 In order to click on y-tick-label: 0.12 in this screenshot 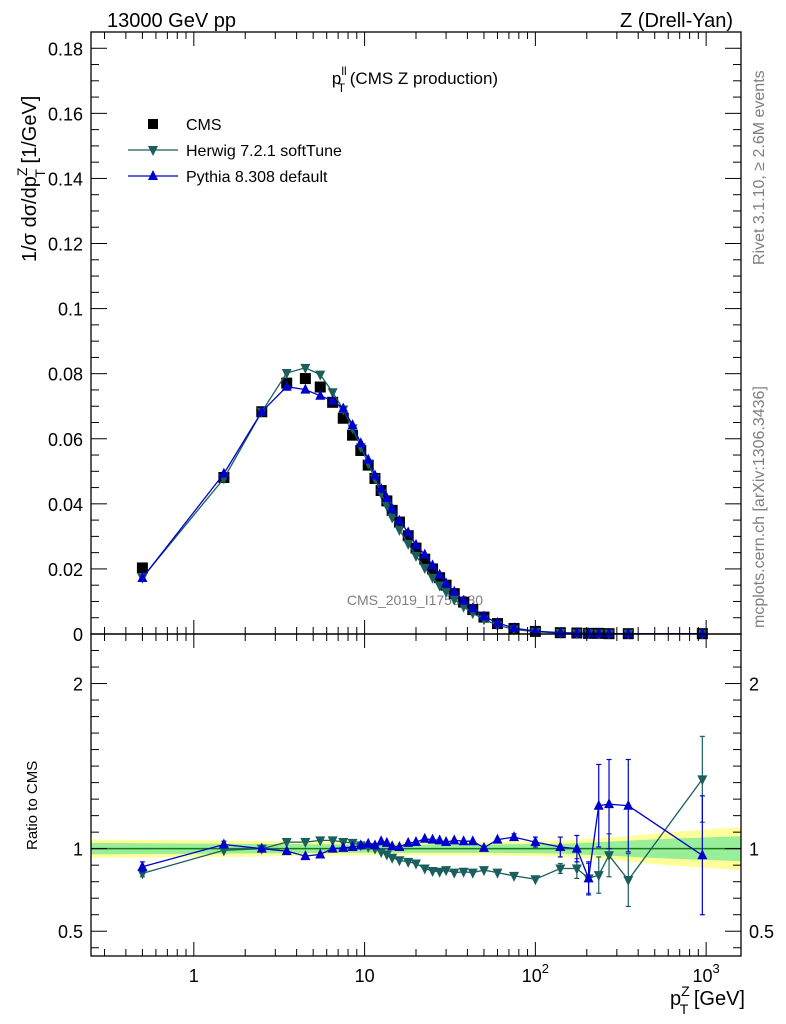, I will do `click(65, 245)`.